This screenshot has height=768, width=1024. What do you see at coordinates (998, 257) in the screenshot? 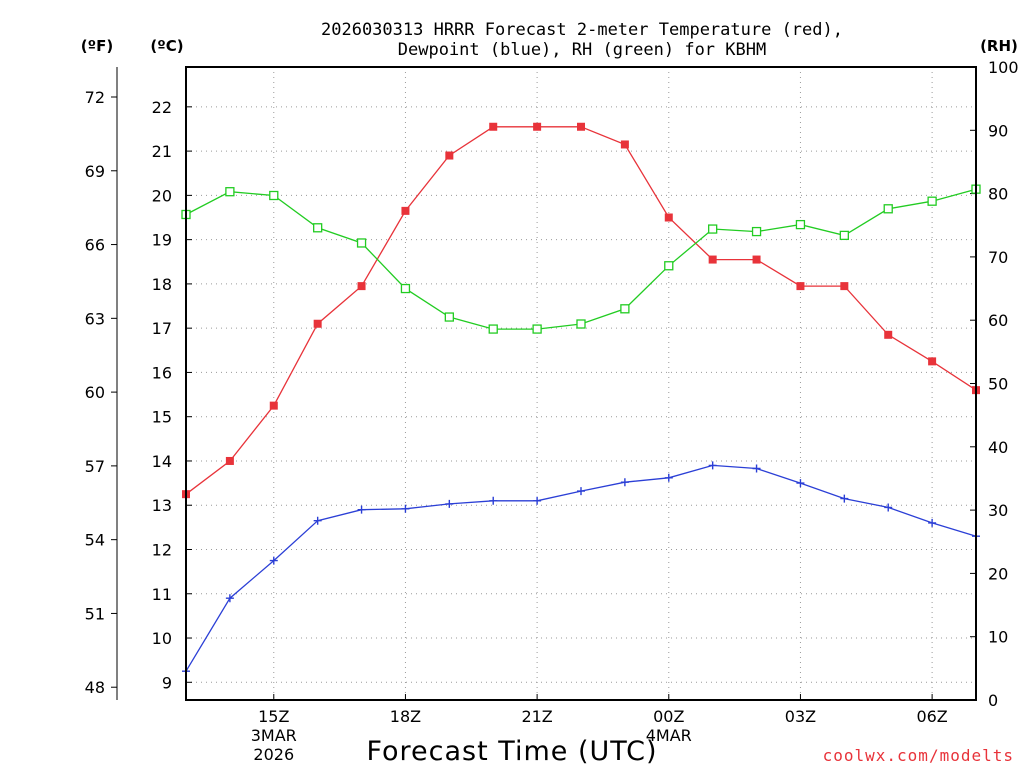
I see `rh-tick-label: 70` at bounding box center [998, 257].